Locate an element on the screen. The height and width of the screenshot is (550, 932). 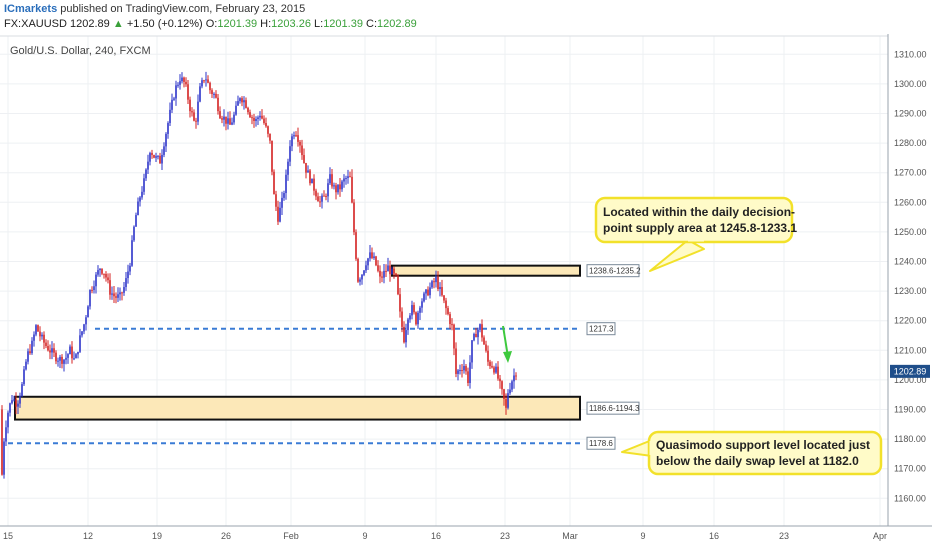
time-tick-label: Mar is located at coordinates (570, 536).